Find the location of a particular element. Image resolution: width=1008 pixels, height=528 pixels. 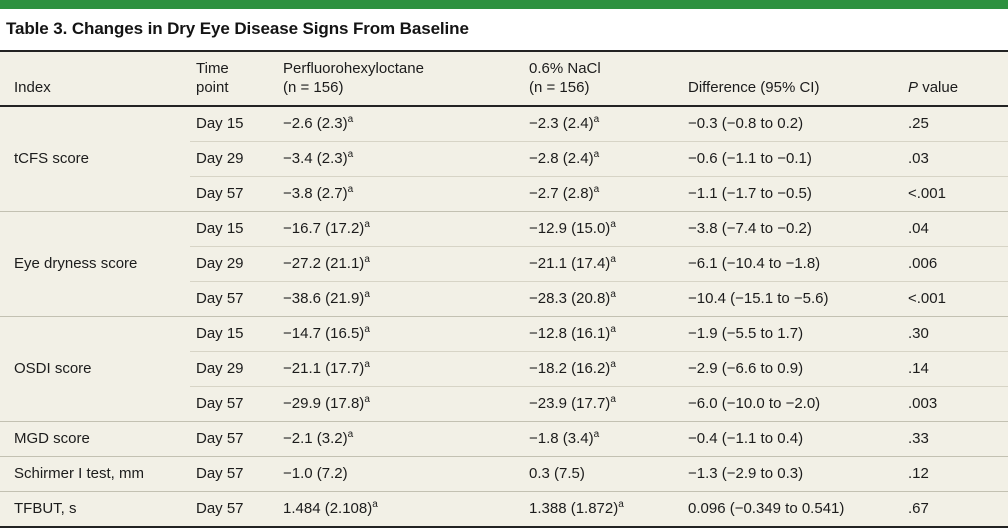

index-cell: Eye dryness score is located at coordinates (95, 264).